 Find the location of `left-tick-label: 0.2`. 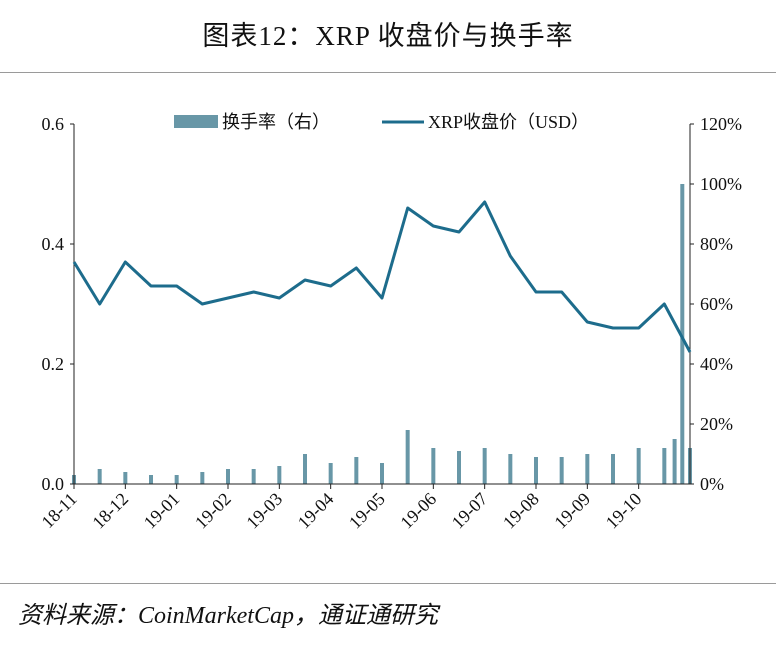

left-tick-label: 0.2 is located at coordinates (53, 364).